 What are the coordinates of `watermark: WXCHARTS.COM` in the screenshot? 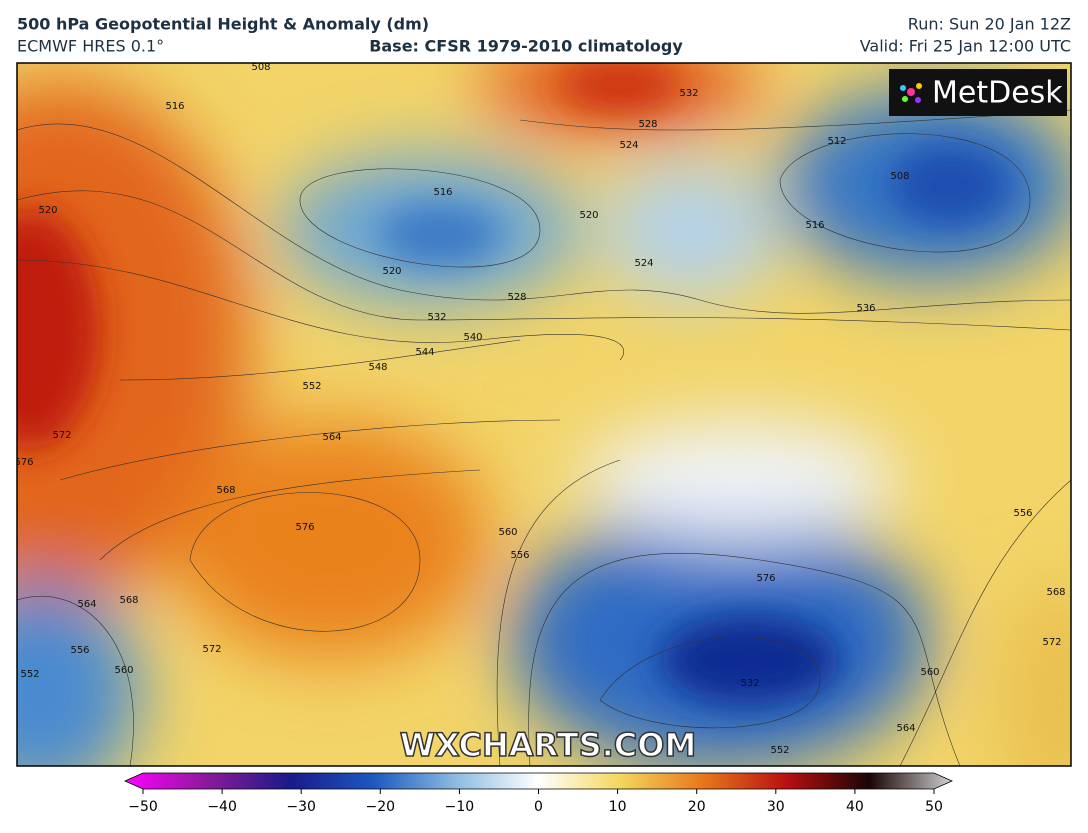 It's located at (548, 745).